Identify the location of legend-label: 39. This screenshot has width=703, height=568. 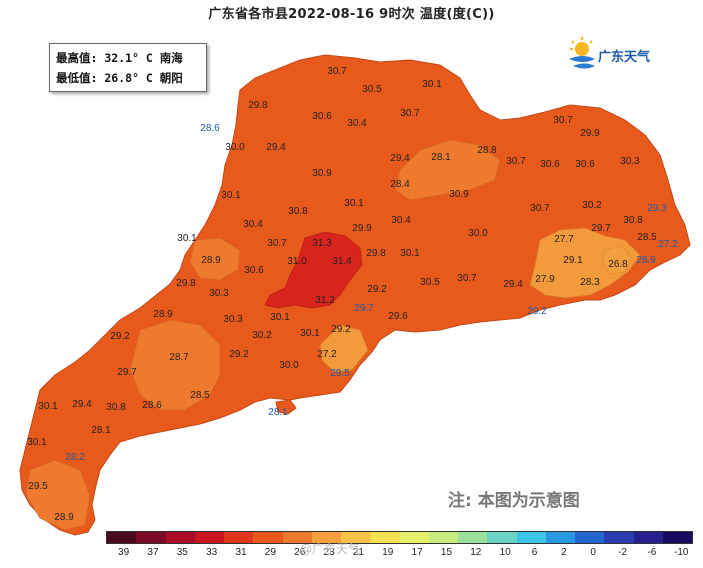
(124, 552).